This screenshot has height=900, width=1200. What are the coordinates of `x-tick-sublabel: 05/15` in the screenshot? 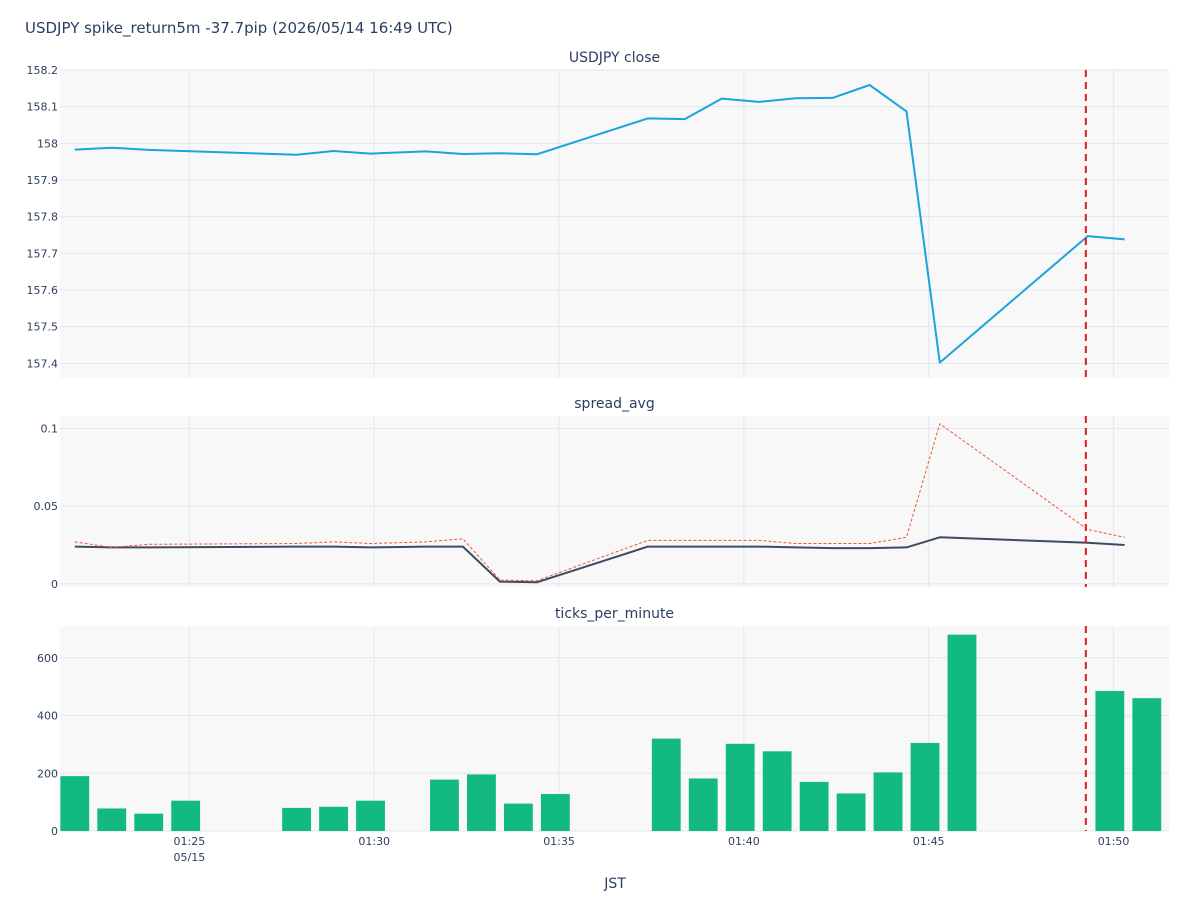 It's located at (190, 857).